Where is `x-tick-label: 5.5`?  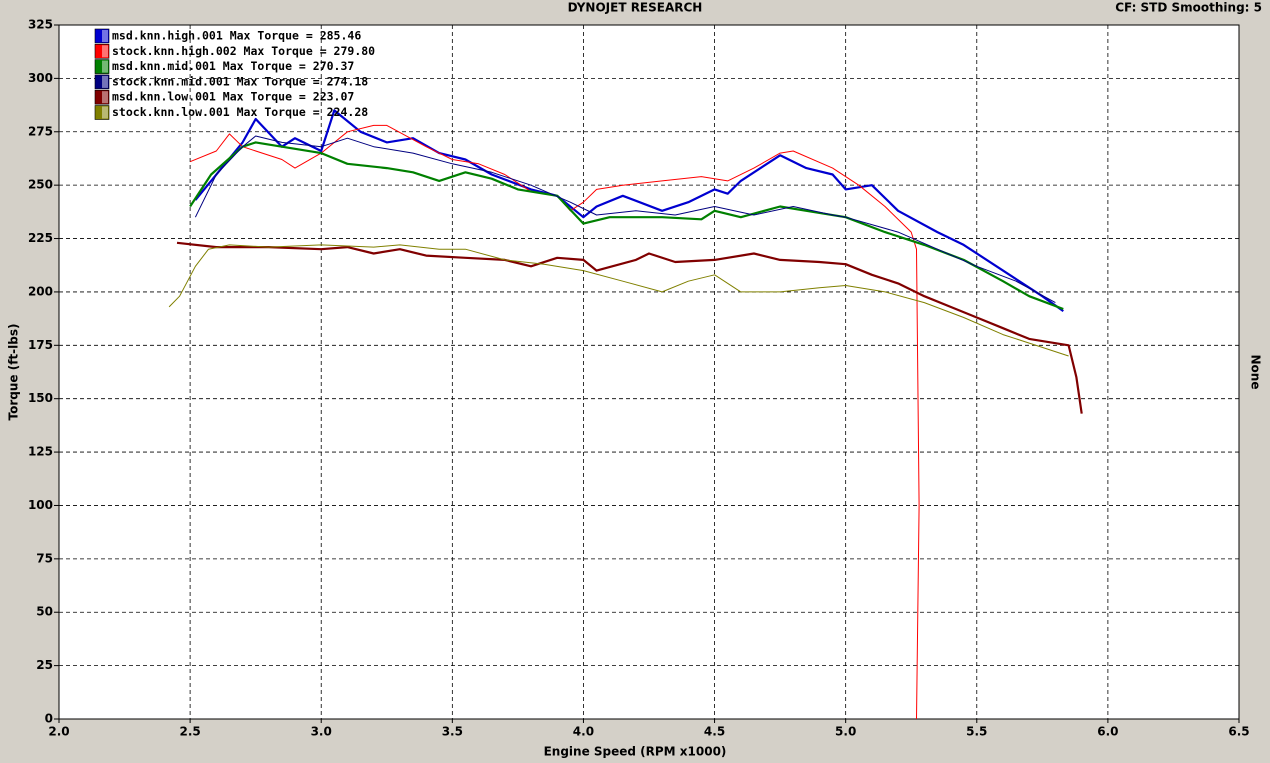
x-tick-label: 5.5 is located at coordinates (976, 732).